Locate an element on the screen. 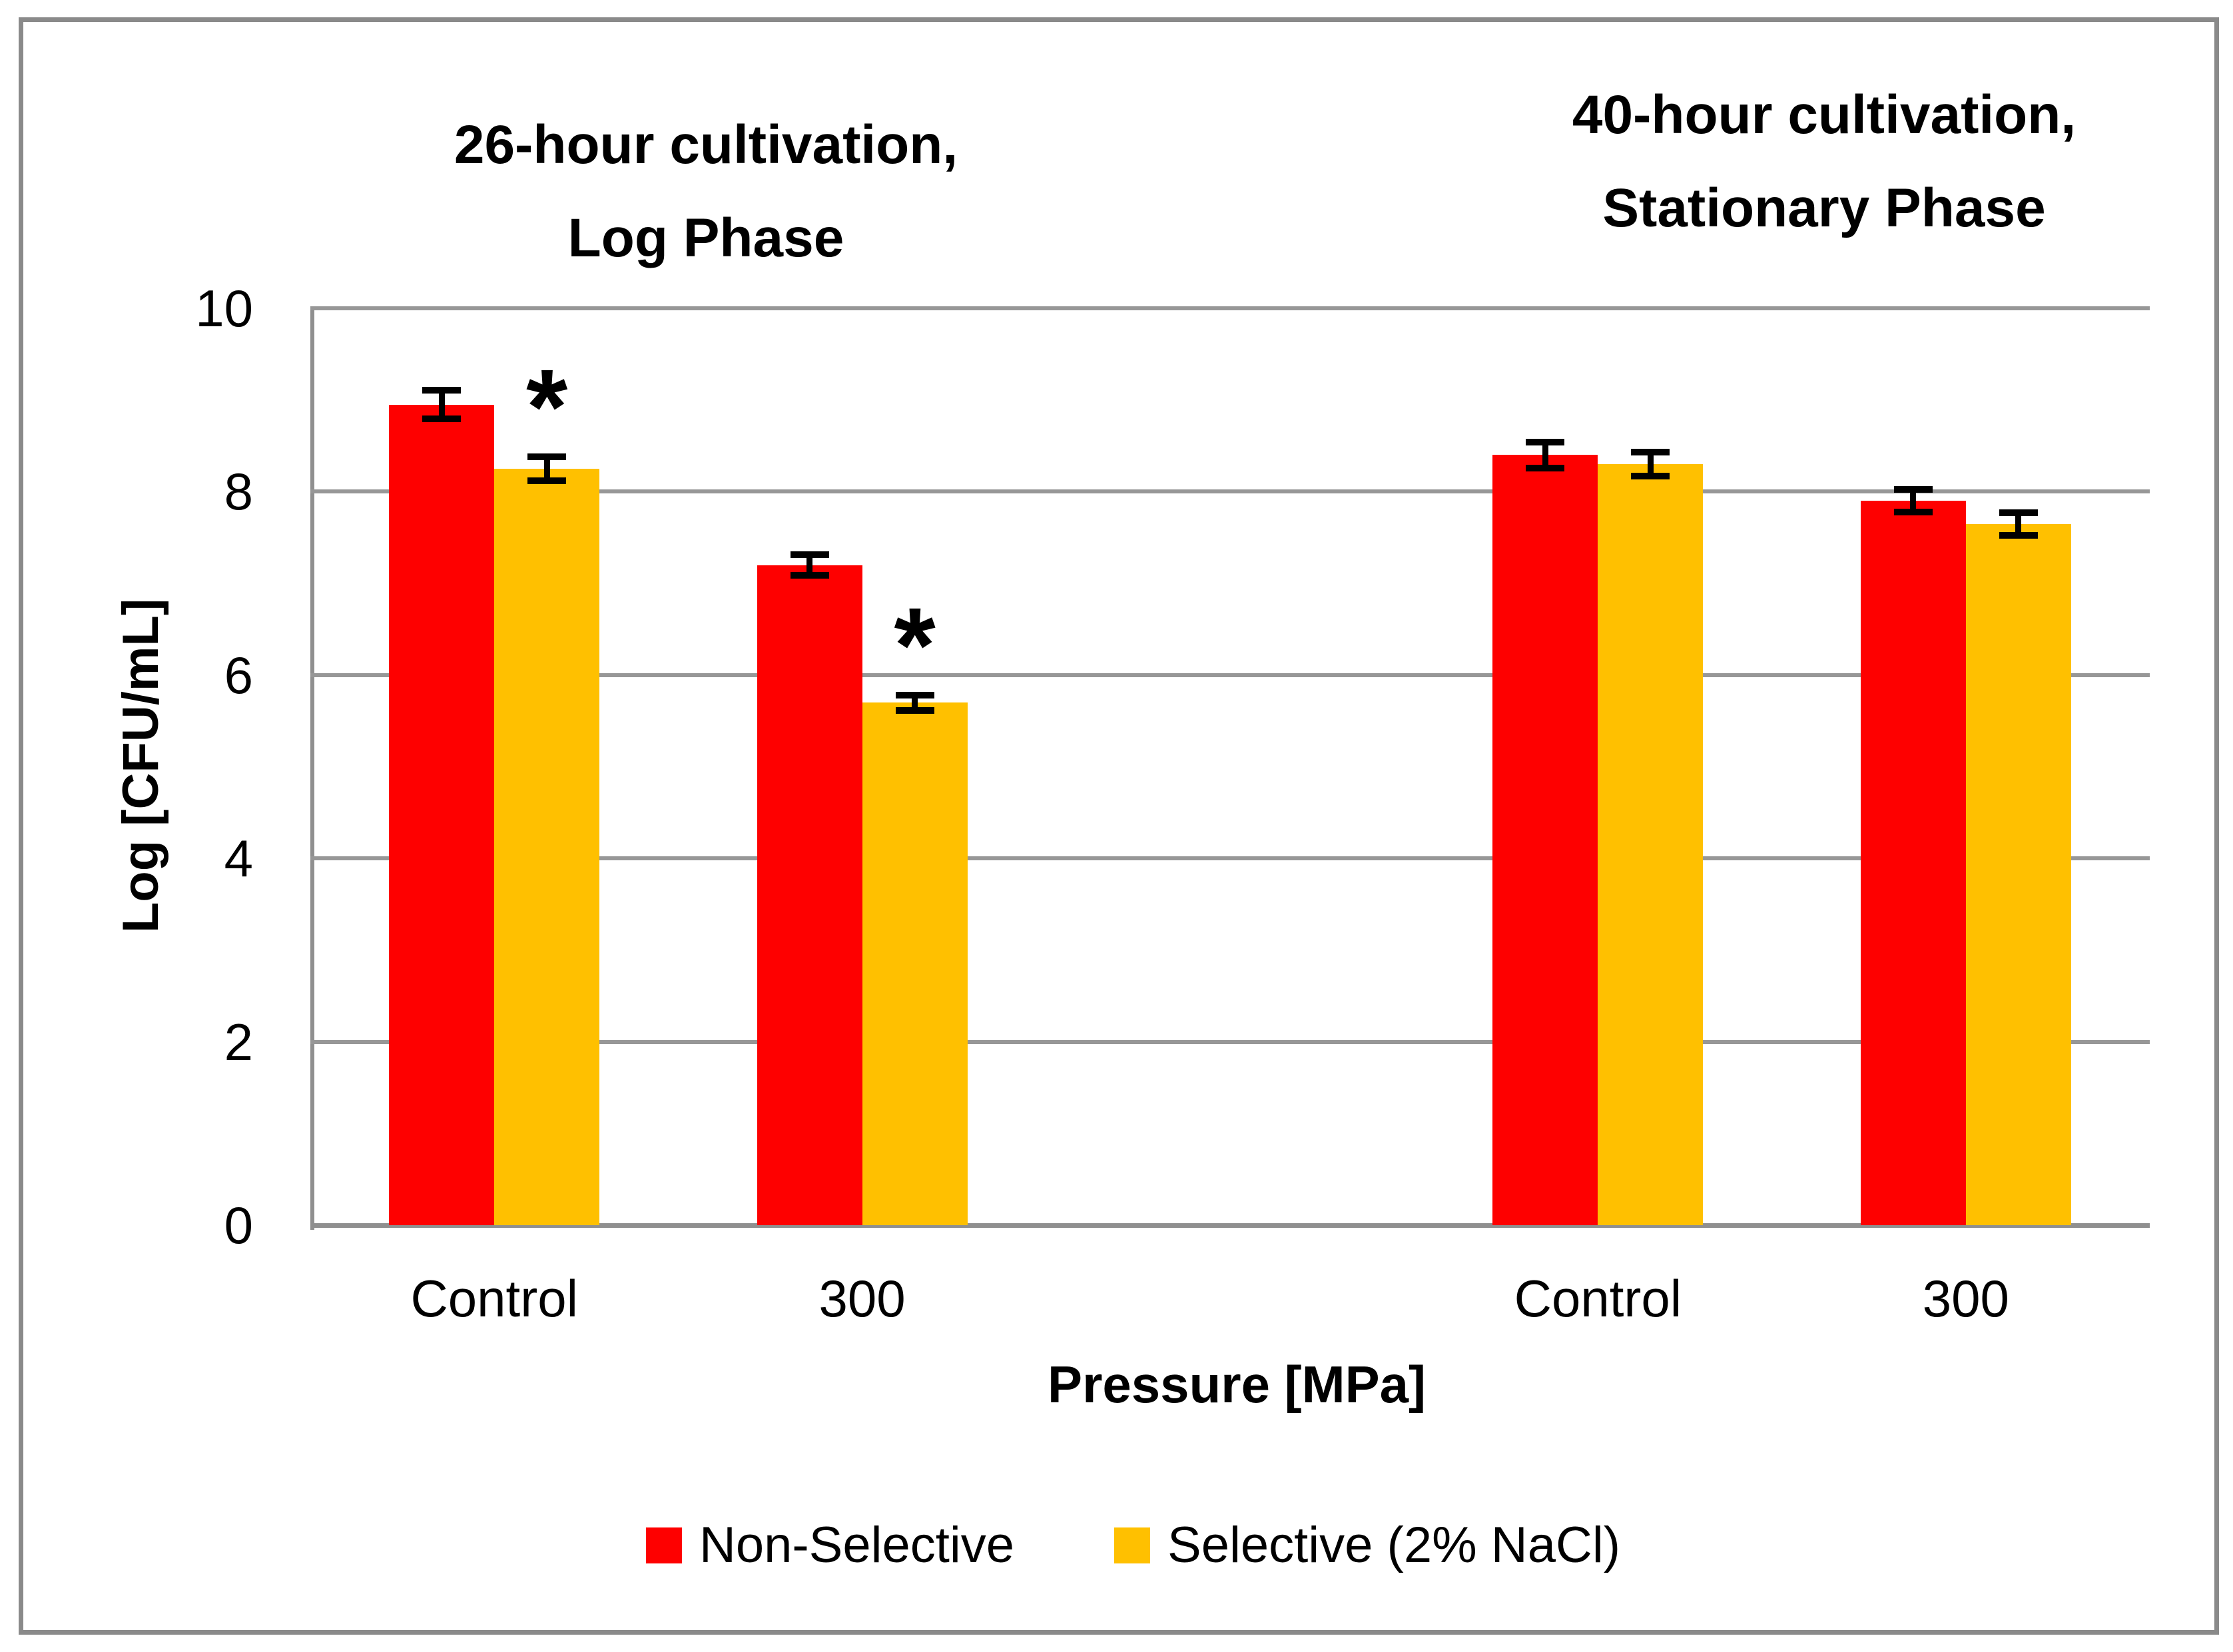 Image resolution: width=2233 pixels, height=1652 pixels. legend-item-non-selective: Non-Selective is located at coordinates (830, 1545).